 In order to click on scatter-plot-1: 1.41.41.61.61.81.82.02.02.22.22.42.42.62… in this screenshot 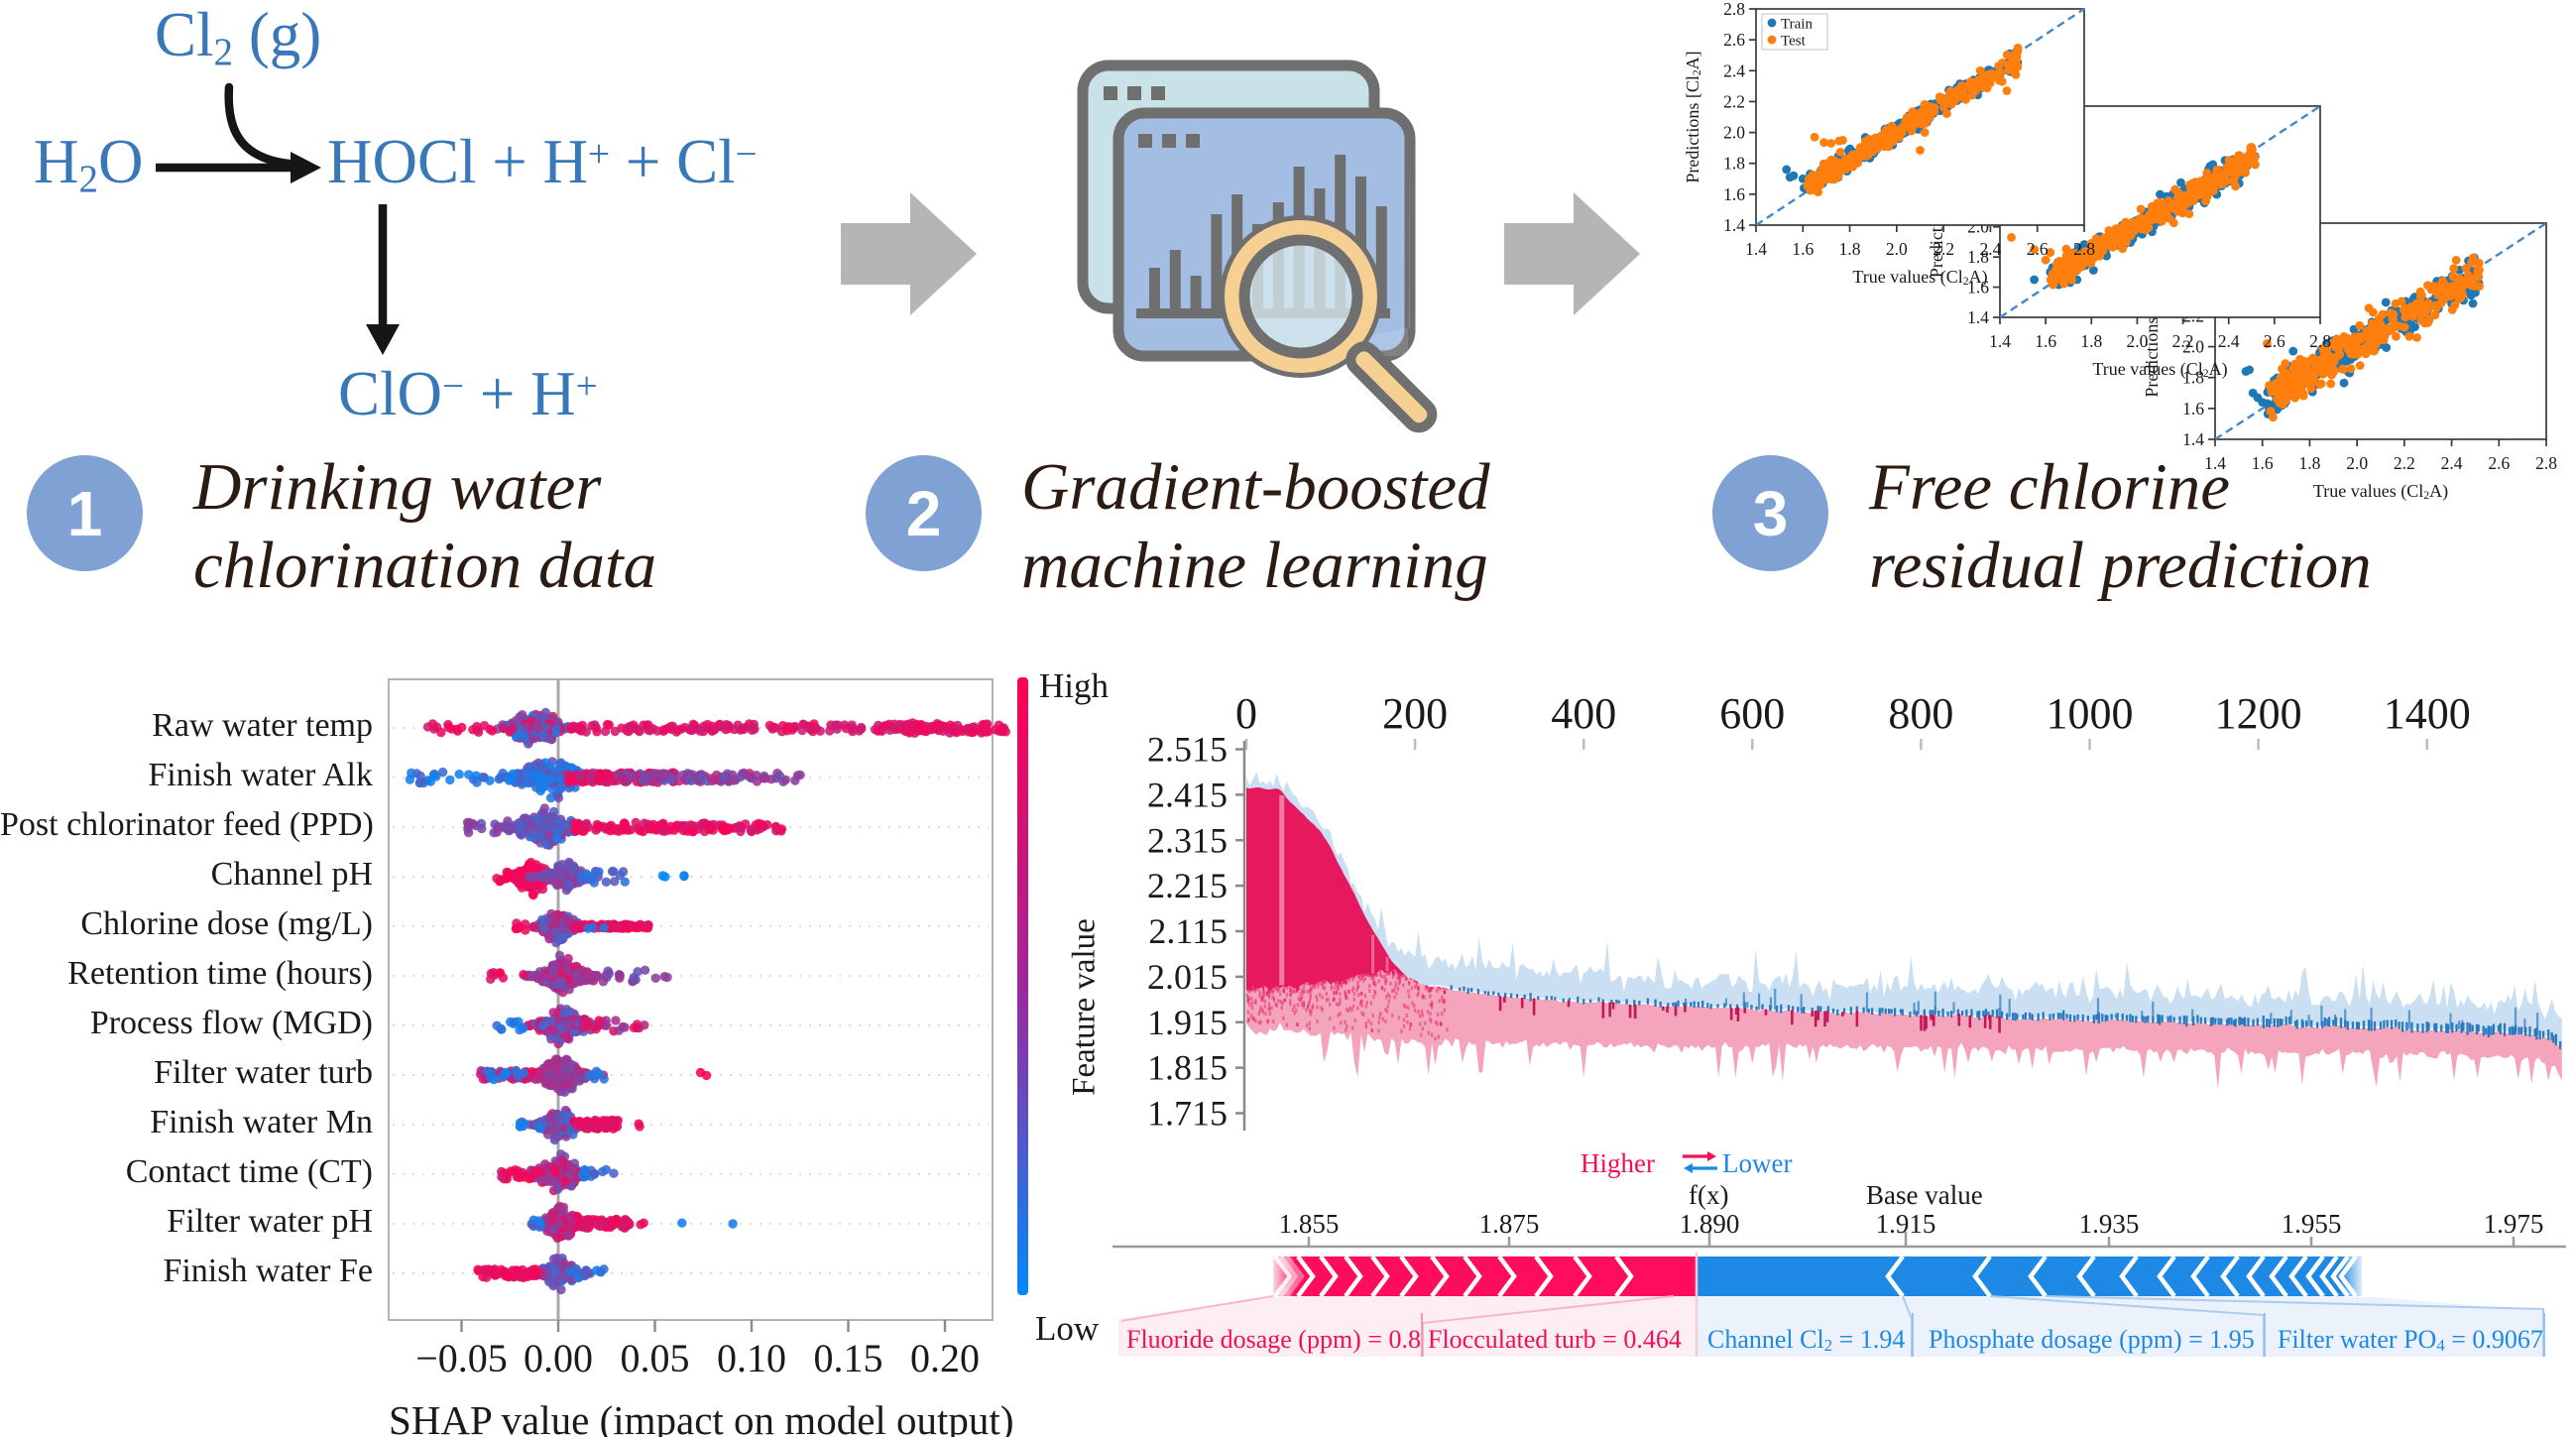, I will do `click(1889, 144)`.